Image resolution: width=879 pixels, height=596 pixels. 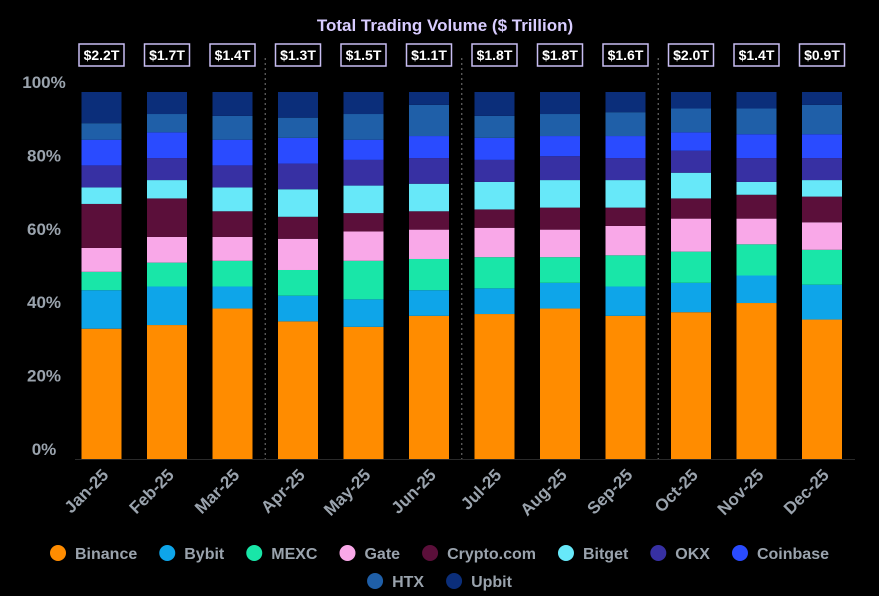 I want to click on legend-item-okx: OKX, so click(x=680, y=554).